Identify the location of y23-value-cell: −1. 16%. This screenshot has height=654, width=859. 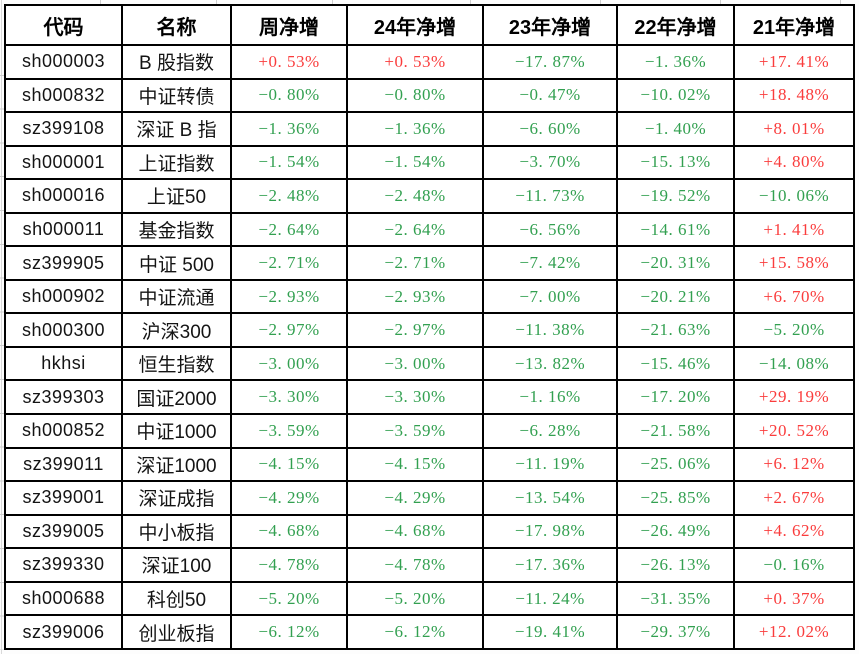
(550, 397).